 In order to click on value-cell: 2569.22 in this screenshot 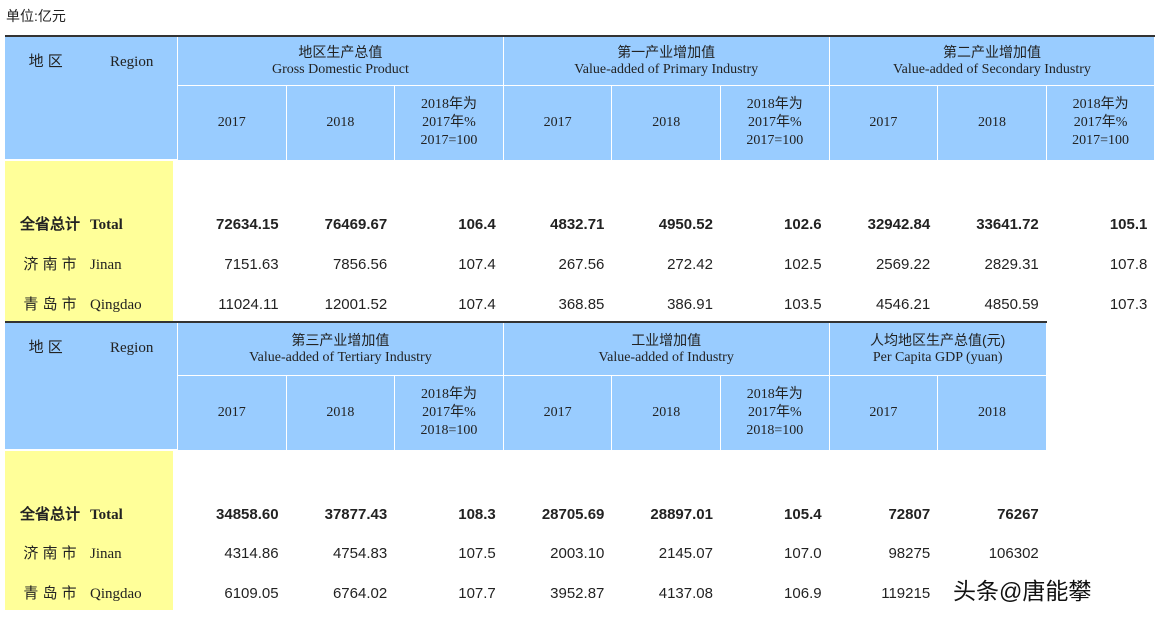, I will do `click(903, 264)`.